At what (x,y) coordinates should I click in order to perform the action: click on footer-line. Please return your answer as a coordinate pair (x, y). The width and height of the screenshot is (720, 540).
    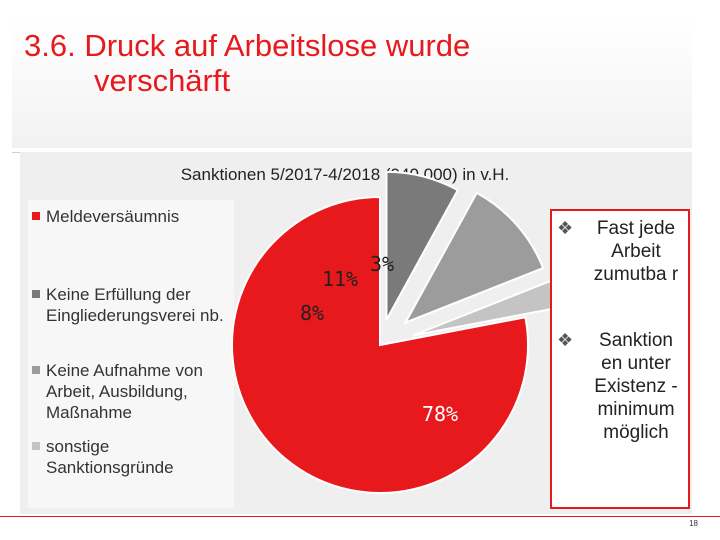
    Looking at the image, I should click on (360, 516).